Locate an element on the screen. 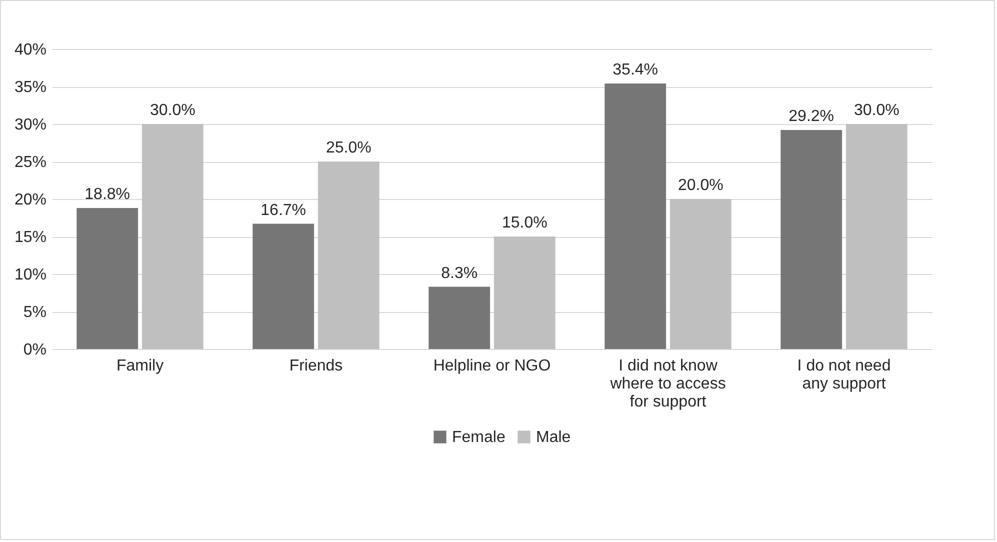  data-label: 16.7% is located at coordinates (283, 210).